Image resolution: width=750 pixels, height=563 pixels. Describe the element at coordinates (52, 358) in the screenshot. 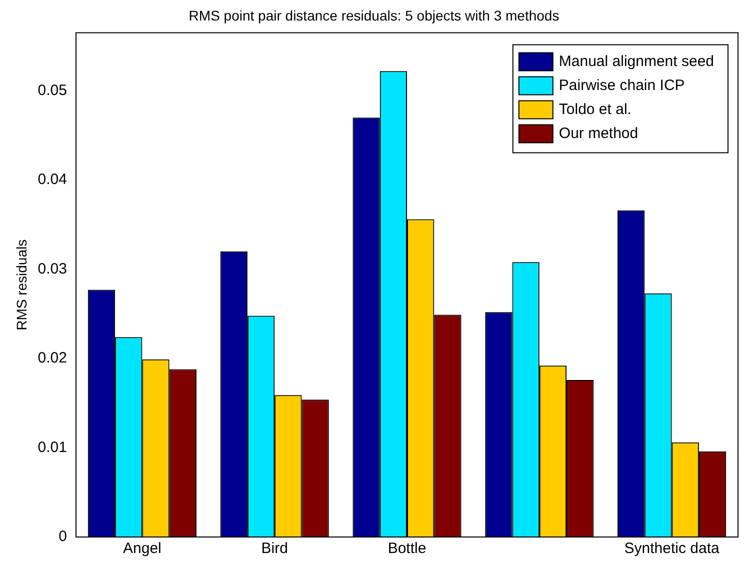

I see `y-tick-label: 0.02` at that location.